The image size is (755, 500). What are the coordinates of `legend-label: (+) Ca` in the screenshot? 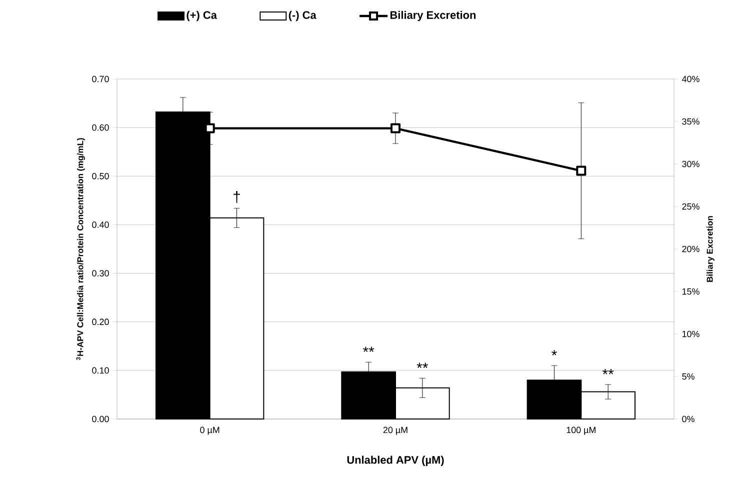 It's located at (201, 16).